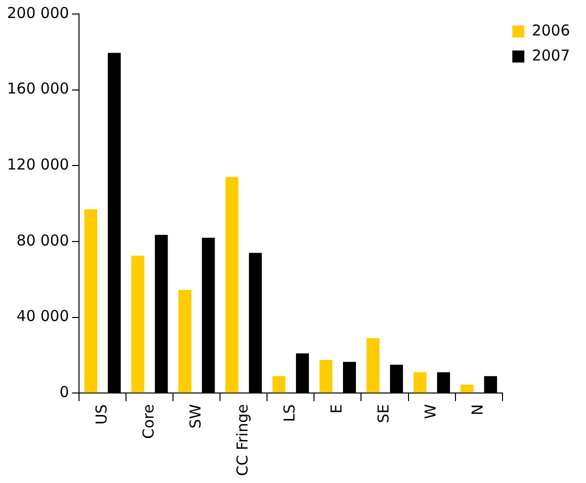  I want to click on x-tick-label: SW, so click(195, 416).